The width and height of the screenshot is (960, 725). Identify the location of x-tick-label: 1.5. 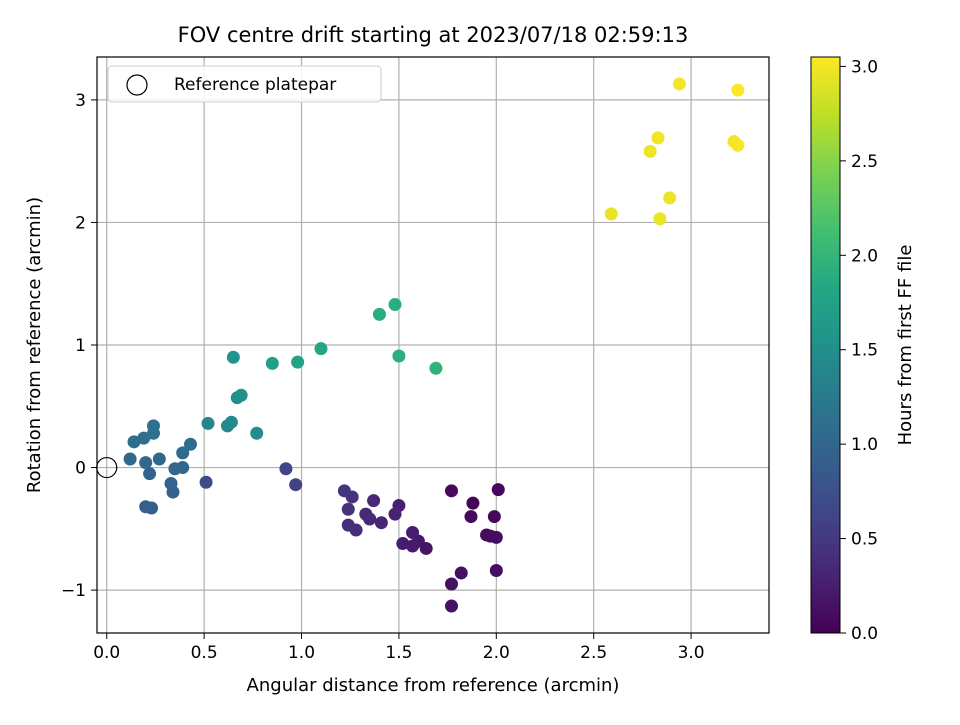
(398, 653).